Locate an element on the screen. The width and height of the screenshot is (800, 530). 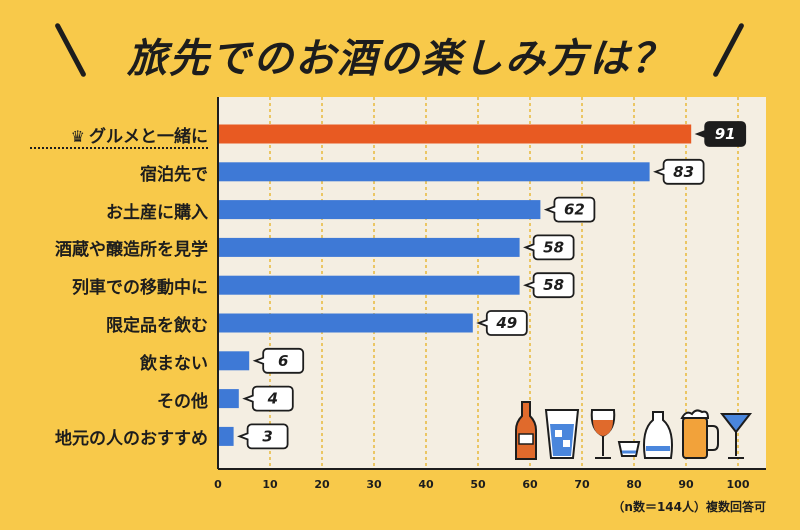
value-callout-1: 83 is located at coordinates (679, 171).